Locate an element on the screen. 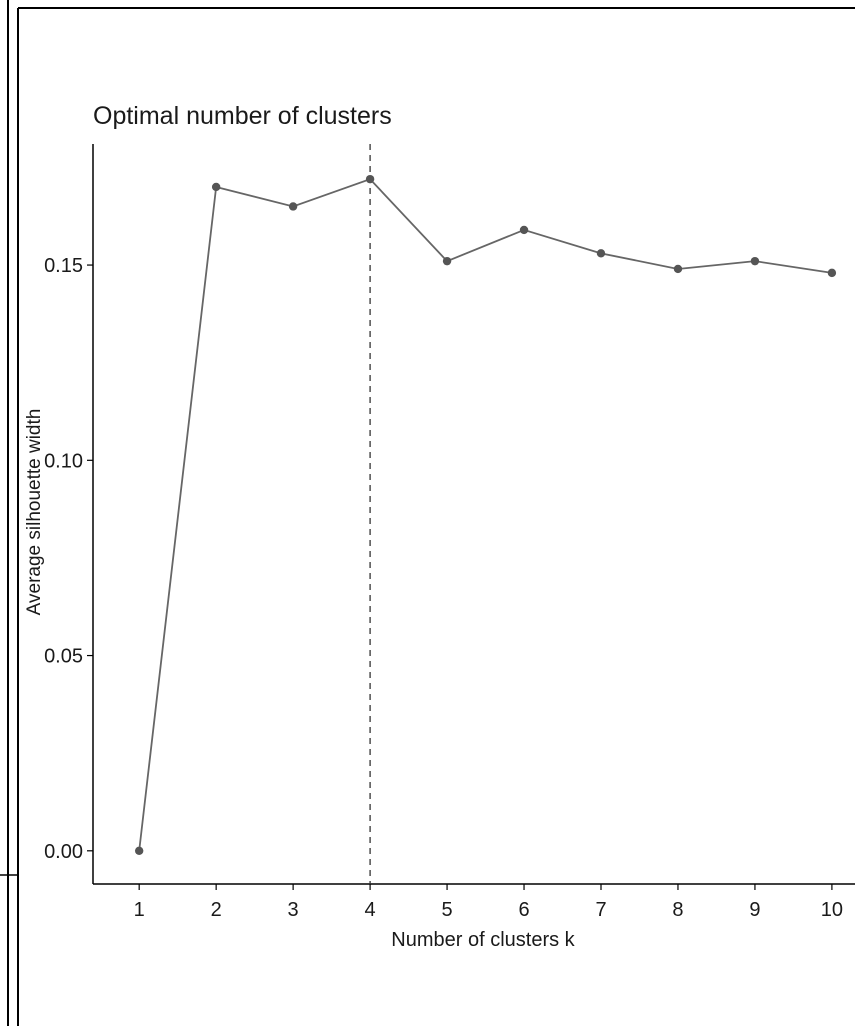  y-tick-label: 0.05 is located at coordinates (63, 657).